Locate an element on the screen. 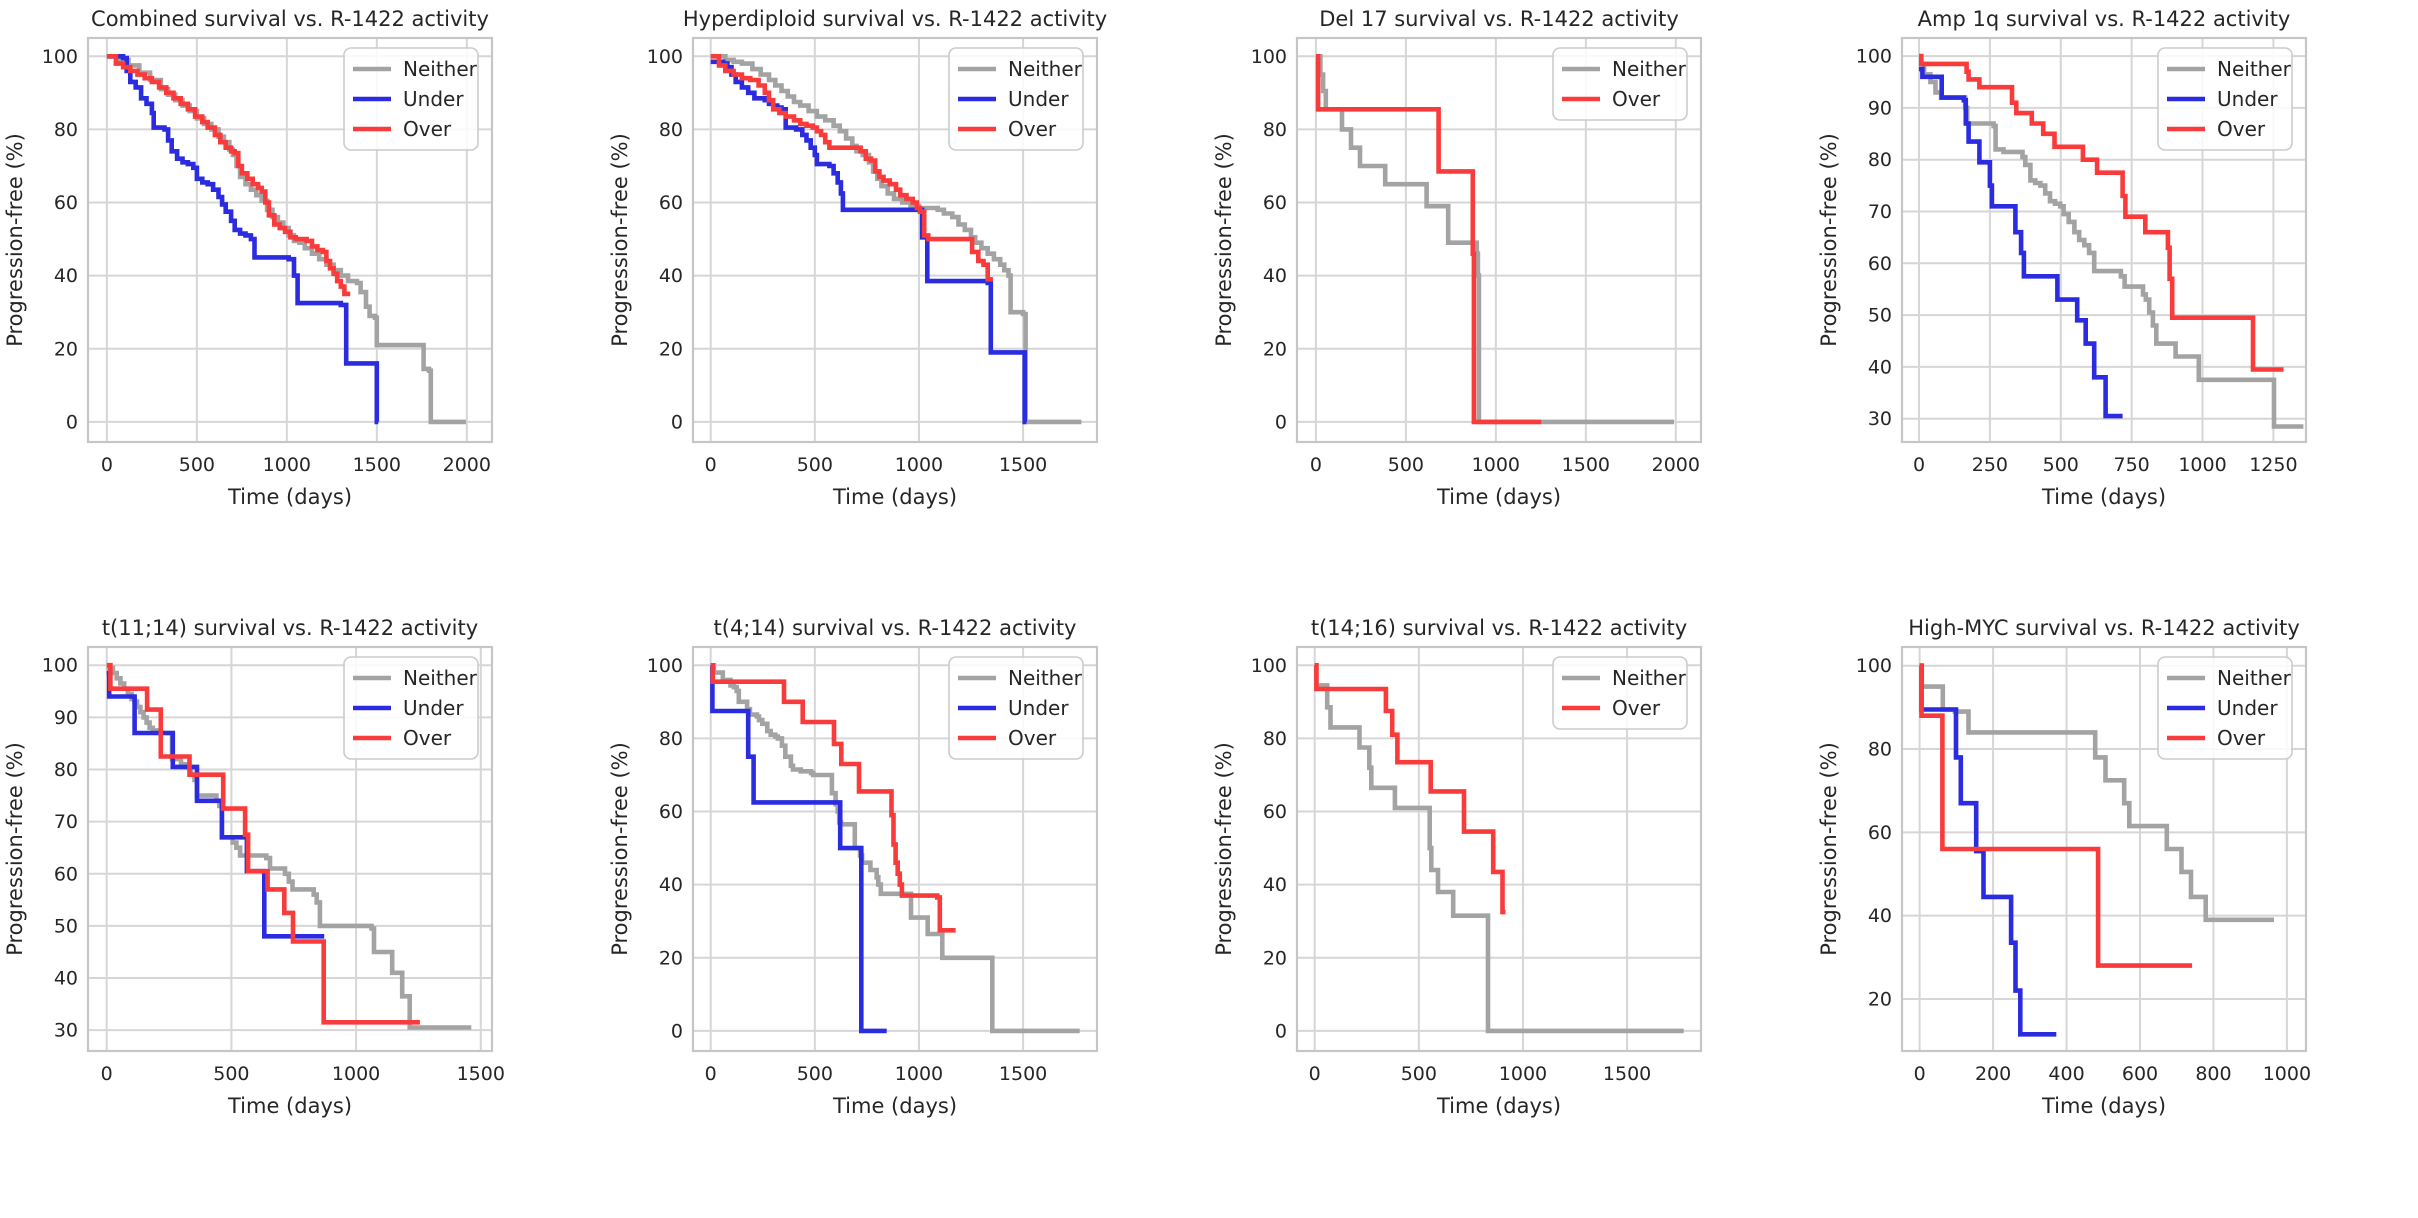  chart-title: High-MYC survival vs. R-1422 activity is located at coordinates (2104, 628).